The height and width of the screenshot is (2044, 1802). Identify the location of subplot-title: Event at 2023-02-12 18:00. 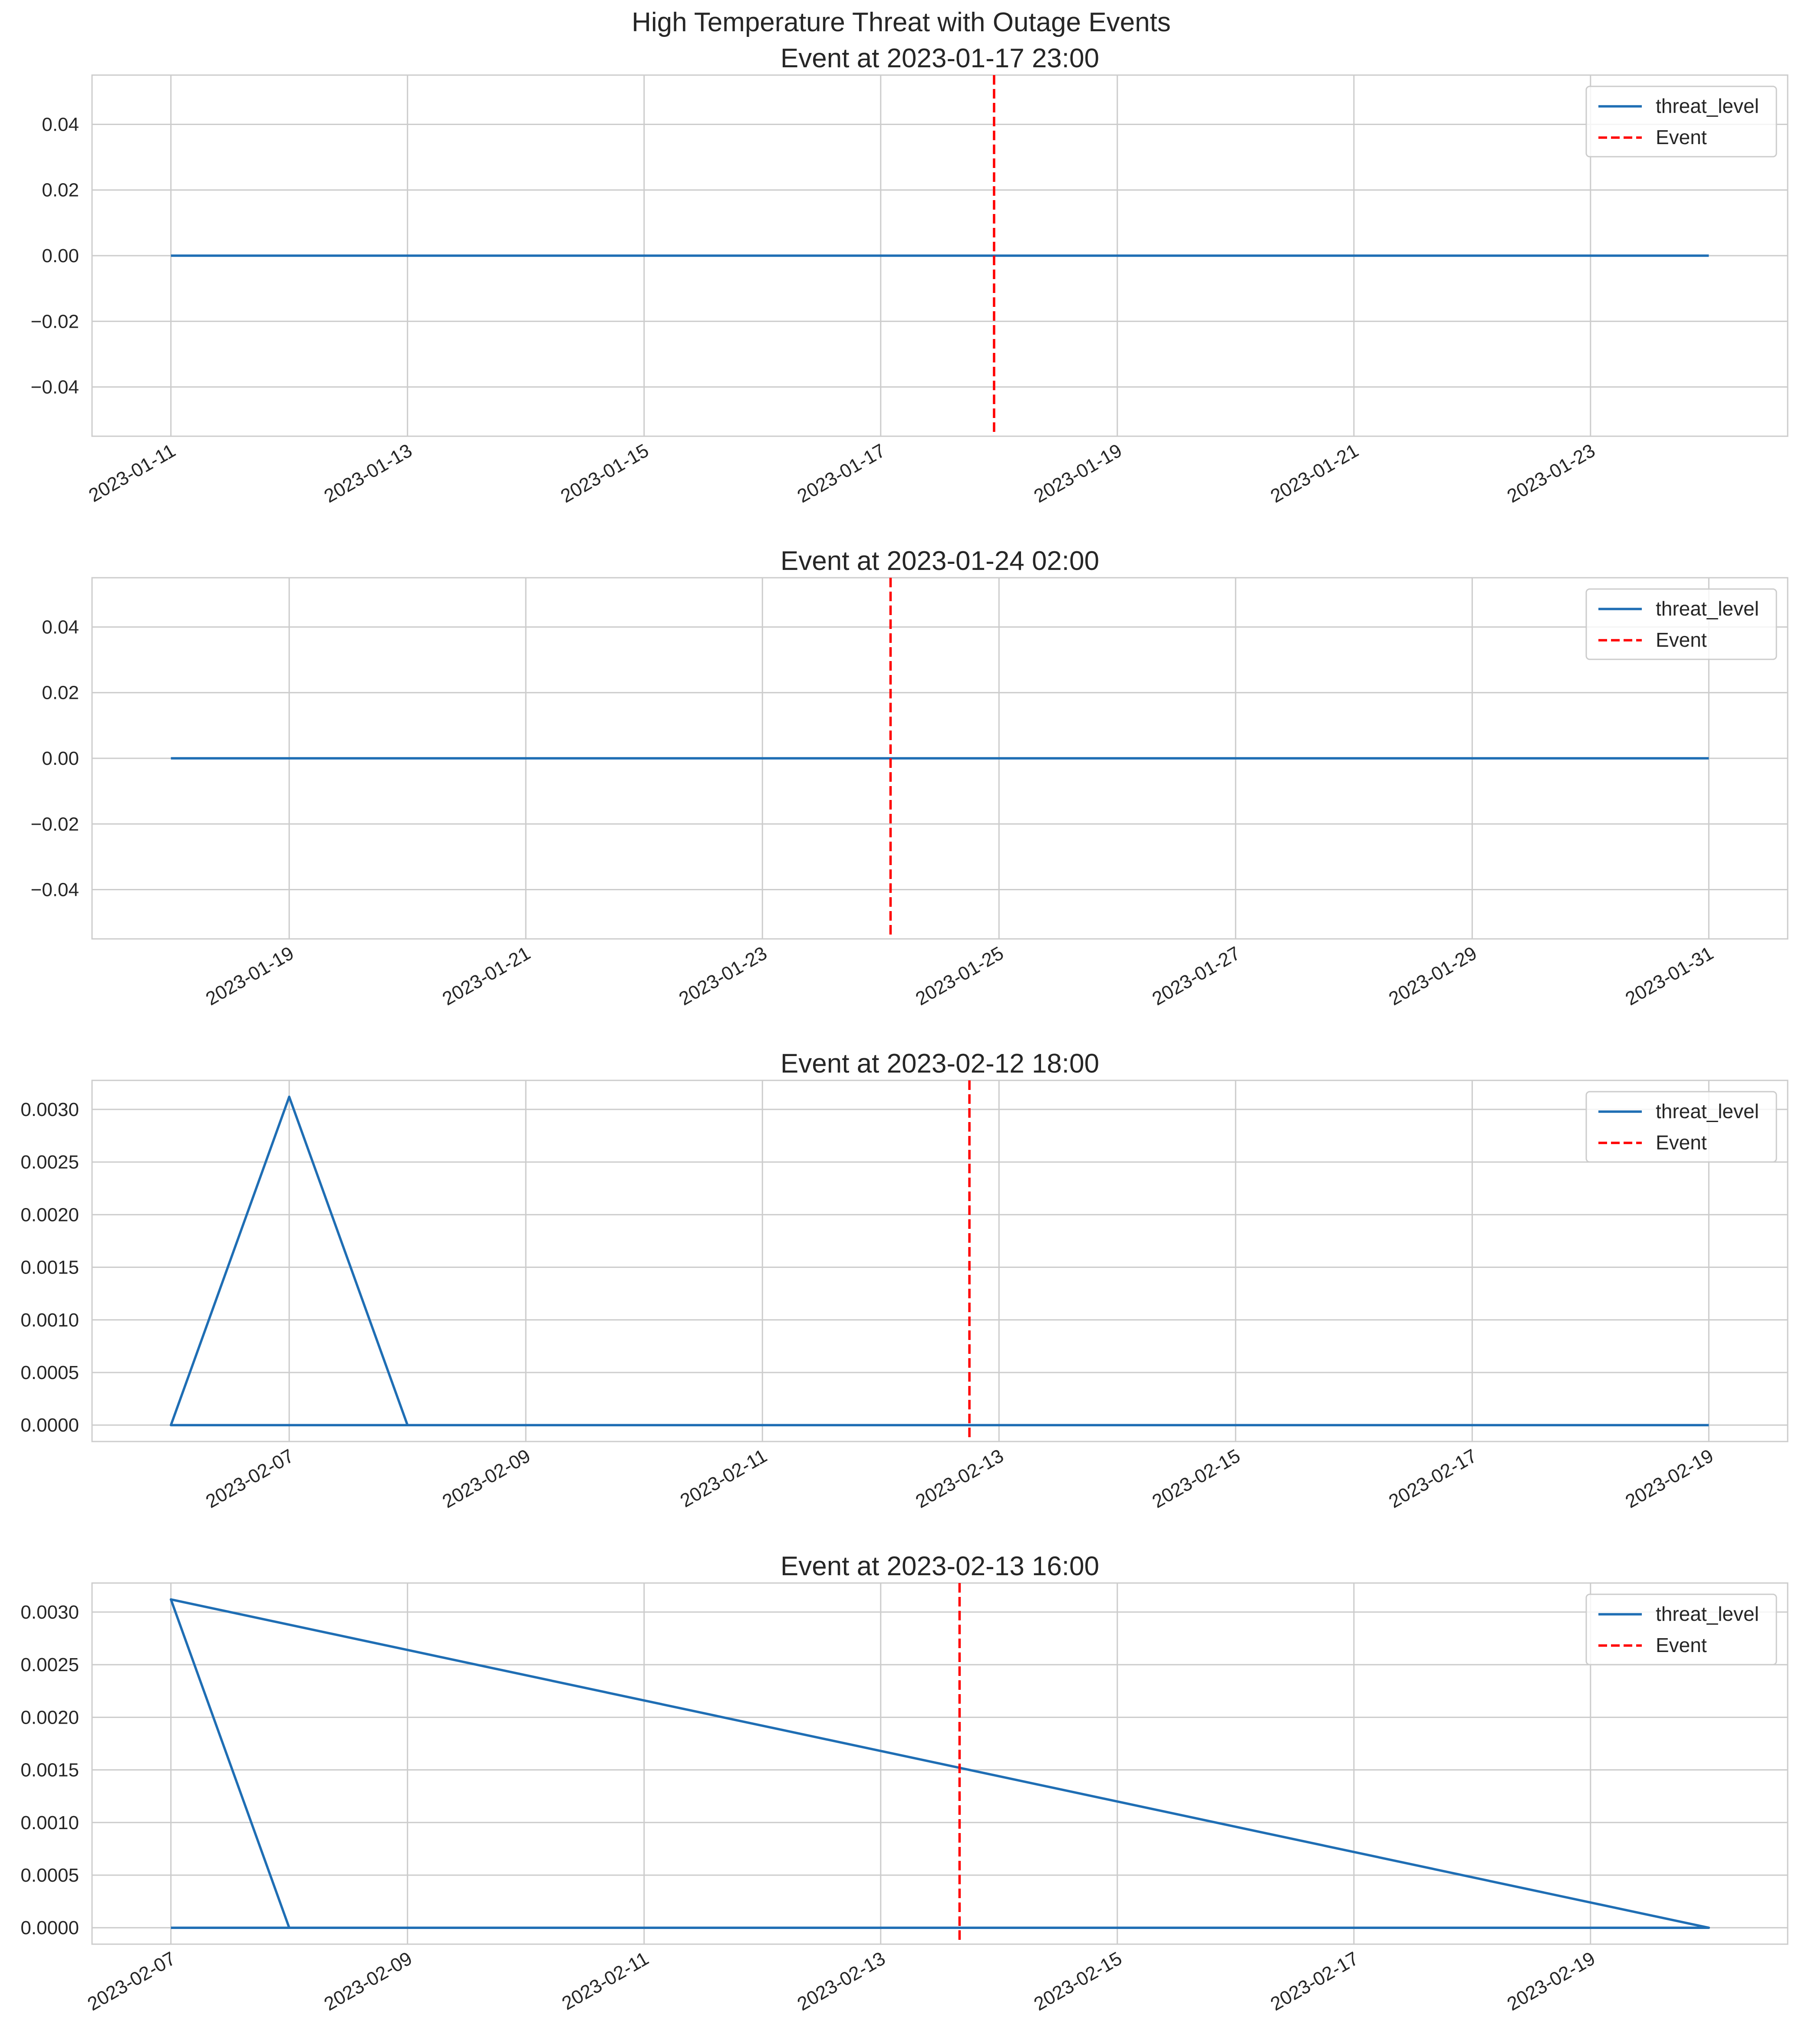
(940, 1064).